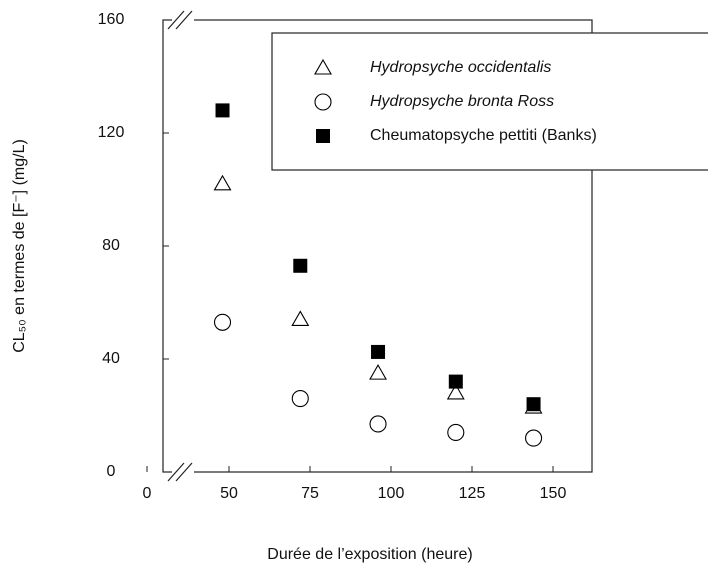 This screenshot has width=708, height=572. I want to click on y-tick-label: 40, so click(111, 358).